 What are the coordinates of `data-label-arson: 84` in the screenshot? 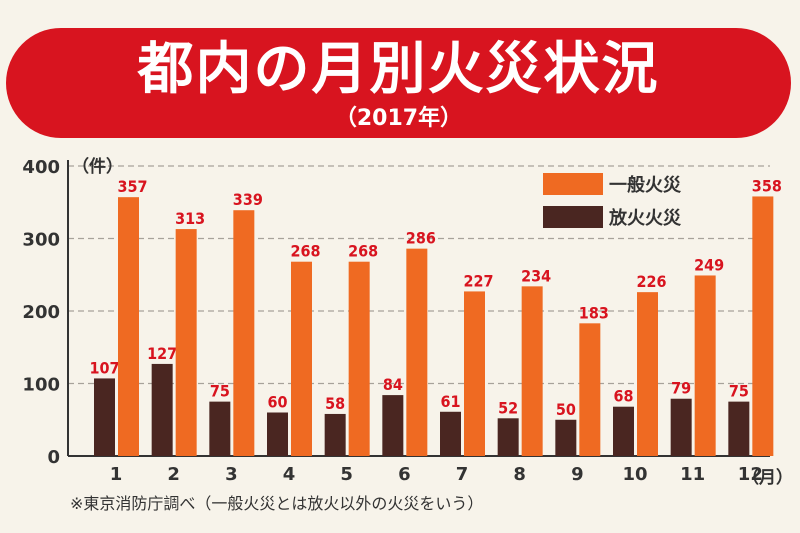 It's located at (393, 384).